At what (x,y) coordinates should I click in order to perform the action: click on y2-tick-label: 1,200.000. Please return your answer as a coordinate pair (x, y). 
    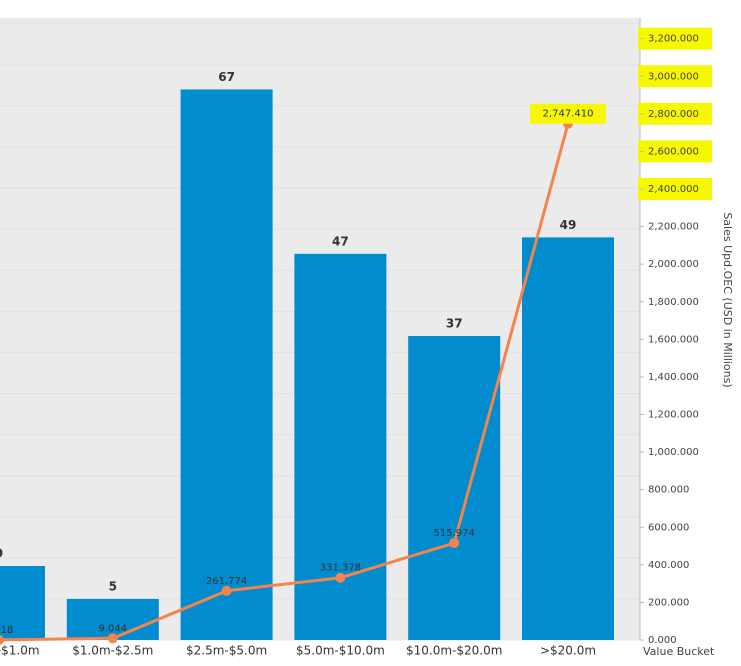
    Looking at the image, I should click on (673, 415).